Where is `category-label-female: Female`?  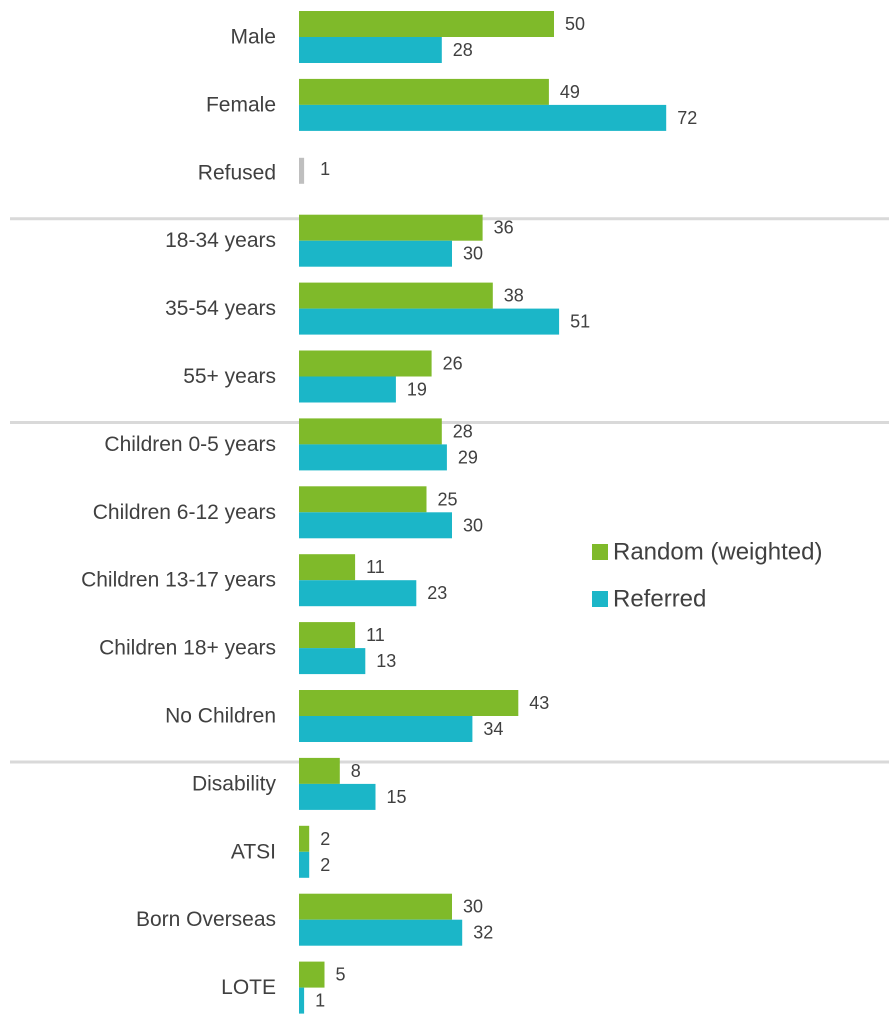 category-label-female: Female is located at coordinates (241, 104).